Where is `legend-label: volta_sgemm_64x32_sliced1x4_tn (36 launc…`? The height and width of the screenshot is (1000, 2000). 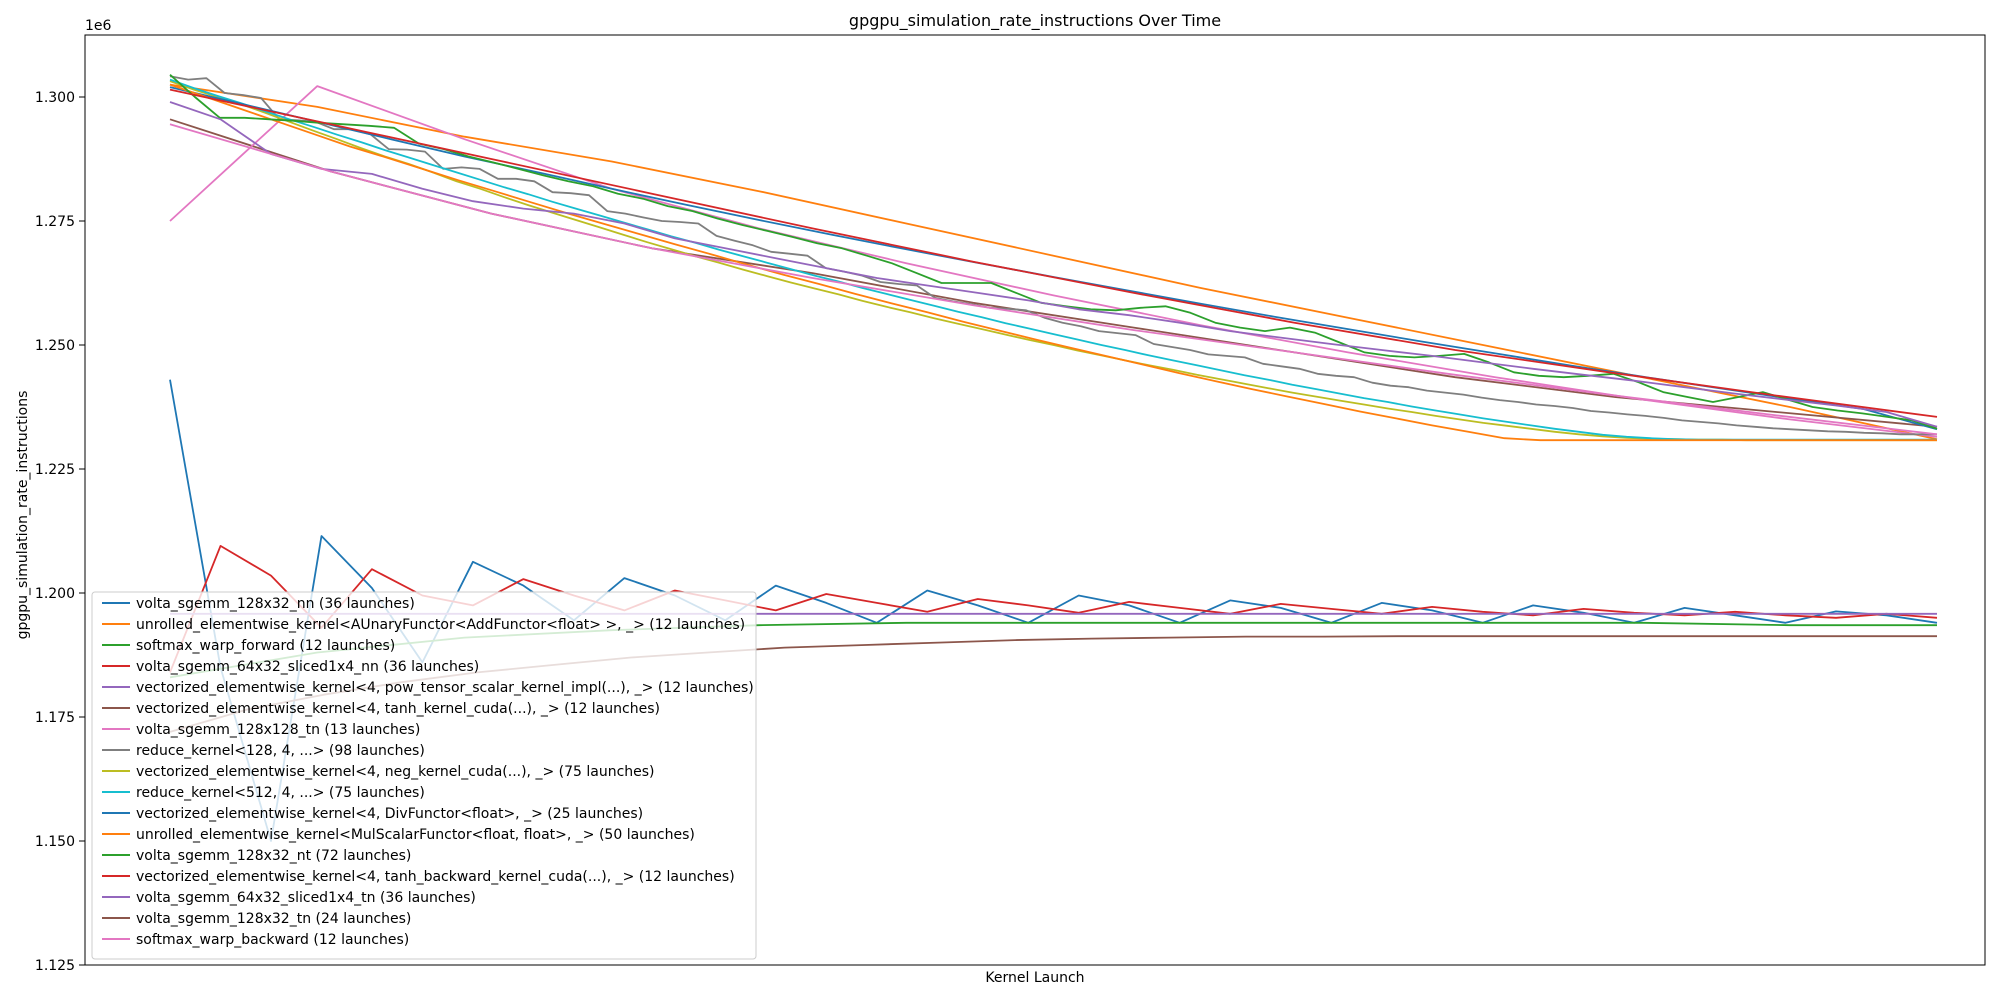 legend-label: volta_sgemm_64x32_sliced1x4_tn (36 launc… is located at coordinates (306, 898).